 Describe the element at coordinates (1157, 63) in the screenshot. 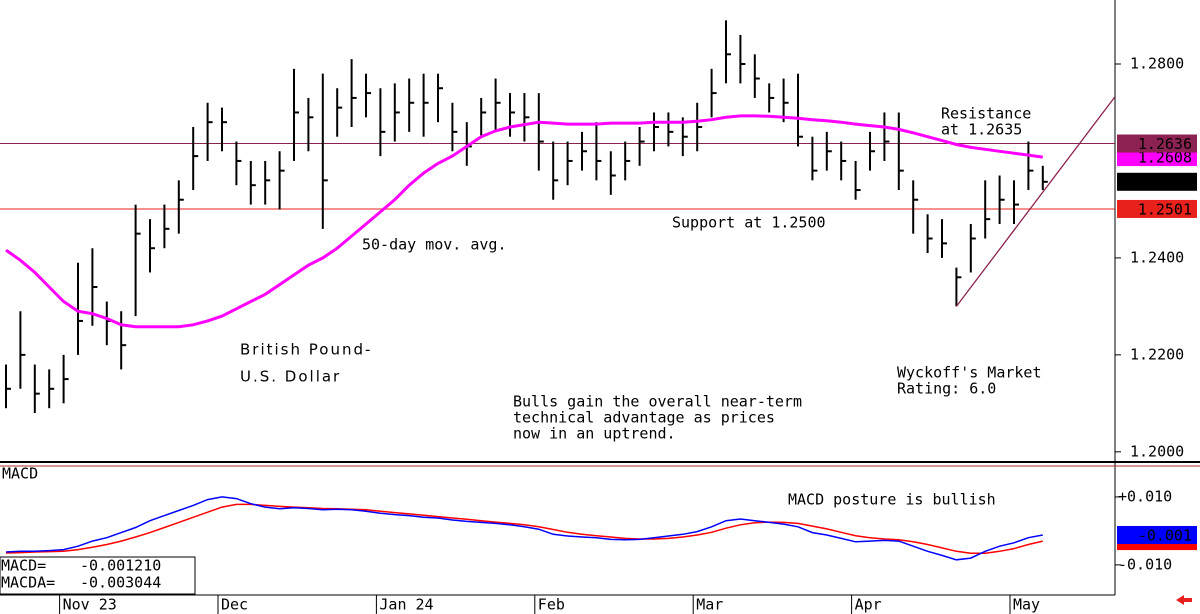

I see `y-tick-label: 1.2800` at that location.